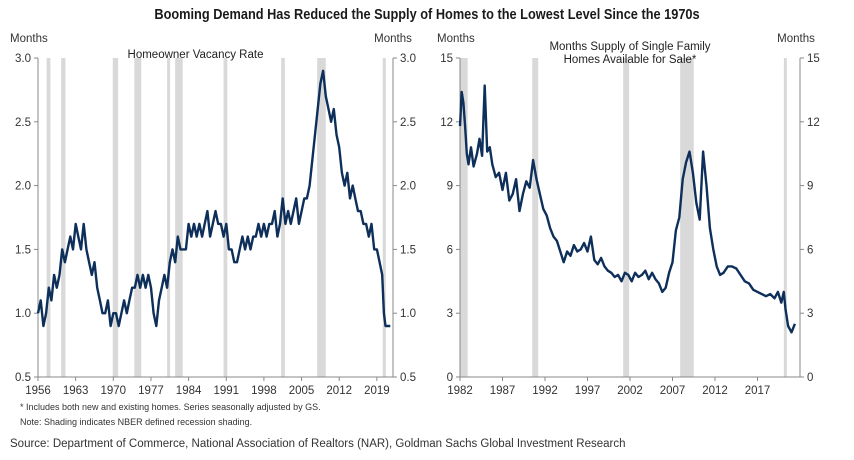 Image resolution: width=854 pixels, height=460 pixels. What do you see at coordinates (189, 391) in the screenshot?
I see `vacancy-x-tick-label: 1984` at bounding box center [189, 391].